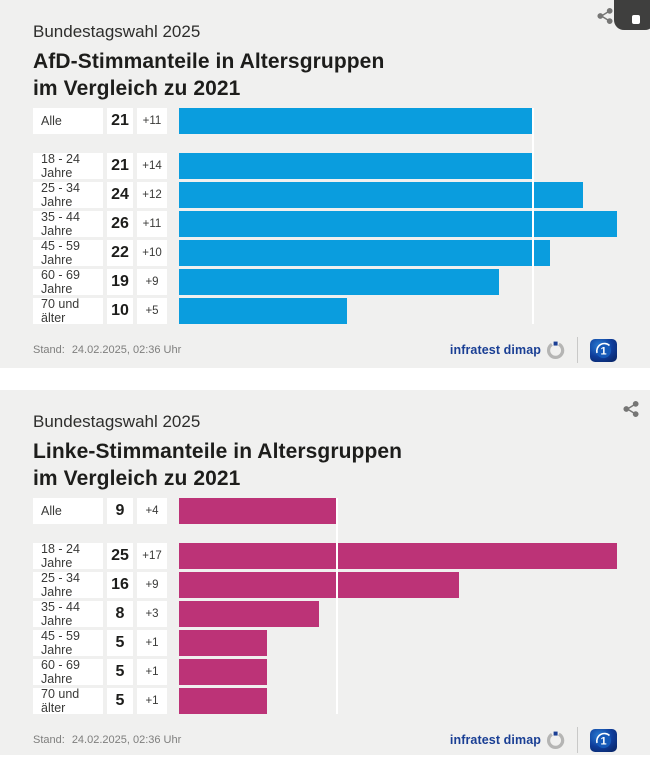  What do you see at coordinates (325, 556) in the screenshot?
I see `chart-row: 18 - 24 Jahre 25 +17` at bounding box center [325, 556].